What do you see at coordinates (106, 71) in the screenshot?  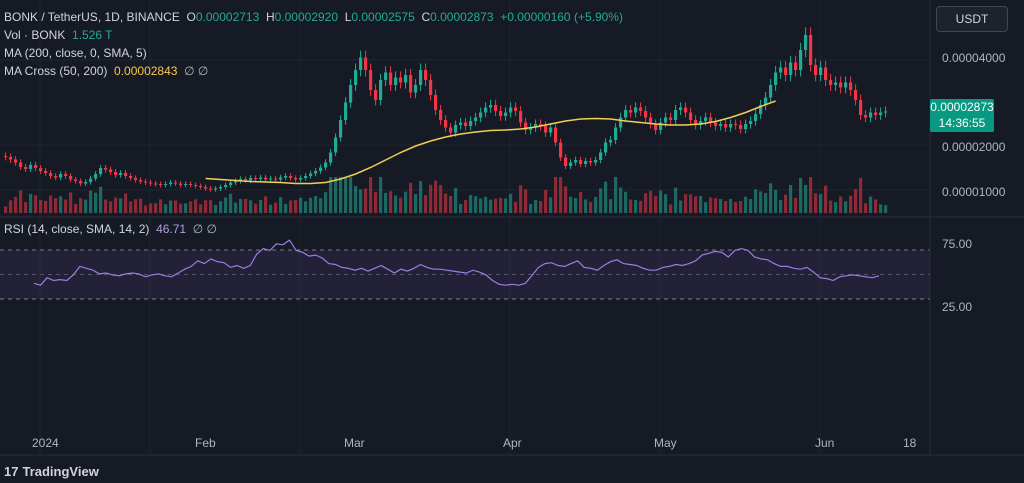 I see `ma-cross-legend: MA Cross (50, 200) 0.00002843 ∅ ∅` at bounding box center [106, 71].